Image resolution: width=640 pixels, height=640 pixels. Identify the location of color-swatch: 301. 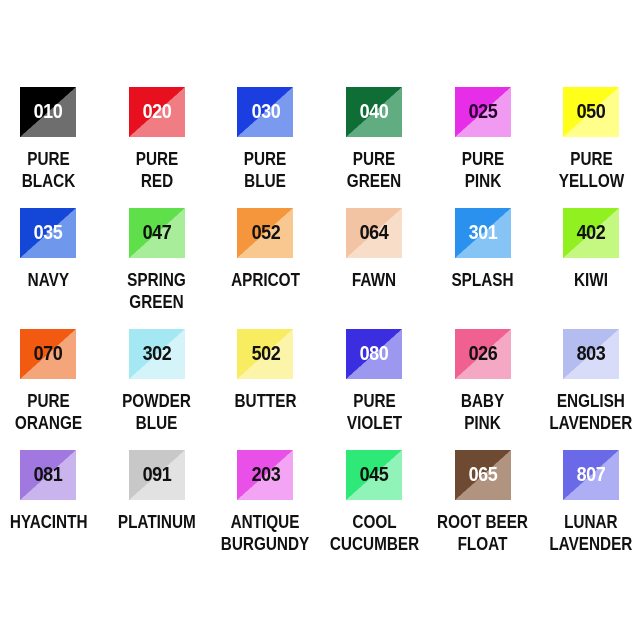
(482, 233).